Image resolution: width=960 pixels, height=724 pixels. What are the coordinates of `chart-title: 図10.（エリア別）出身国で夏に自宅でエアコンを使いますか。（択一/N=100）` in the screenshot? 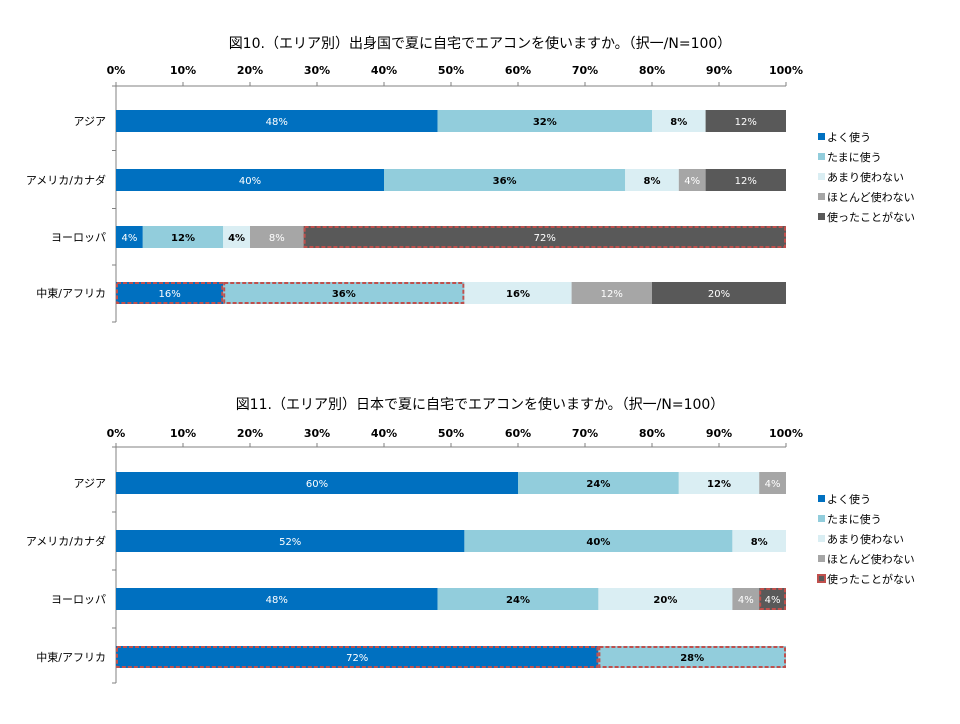 It's located at (480, 43).